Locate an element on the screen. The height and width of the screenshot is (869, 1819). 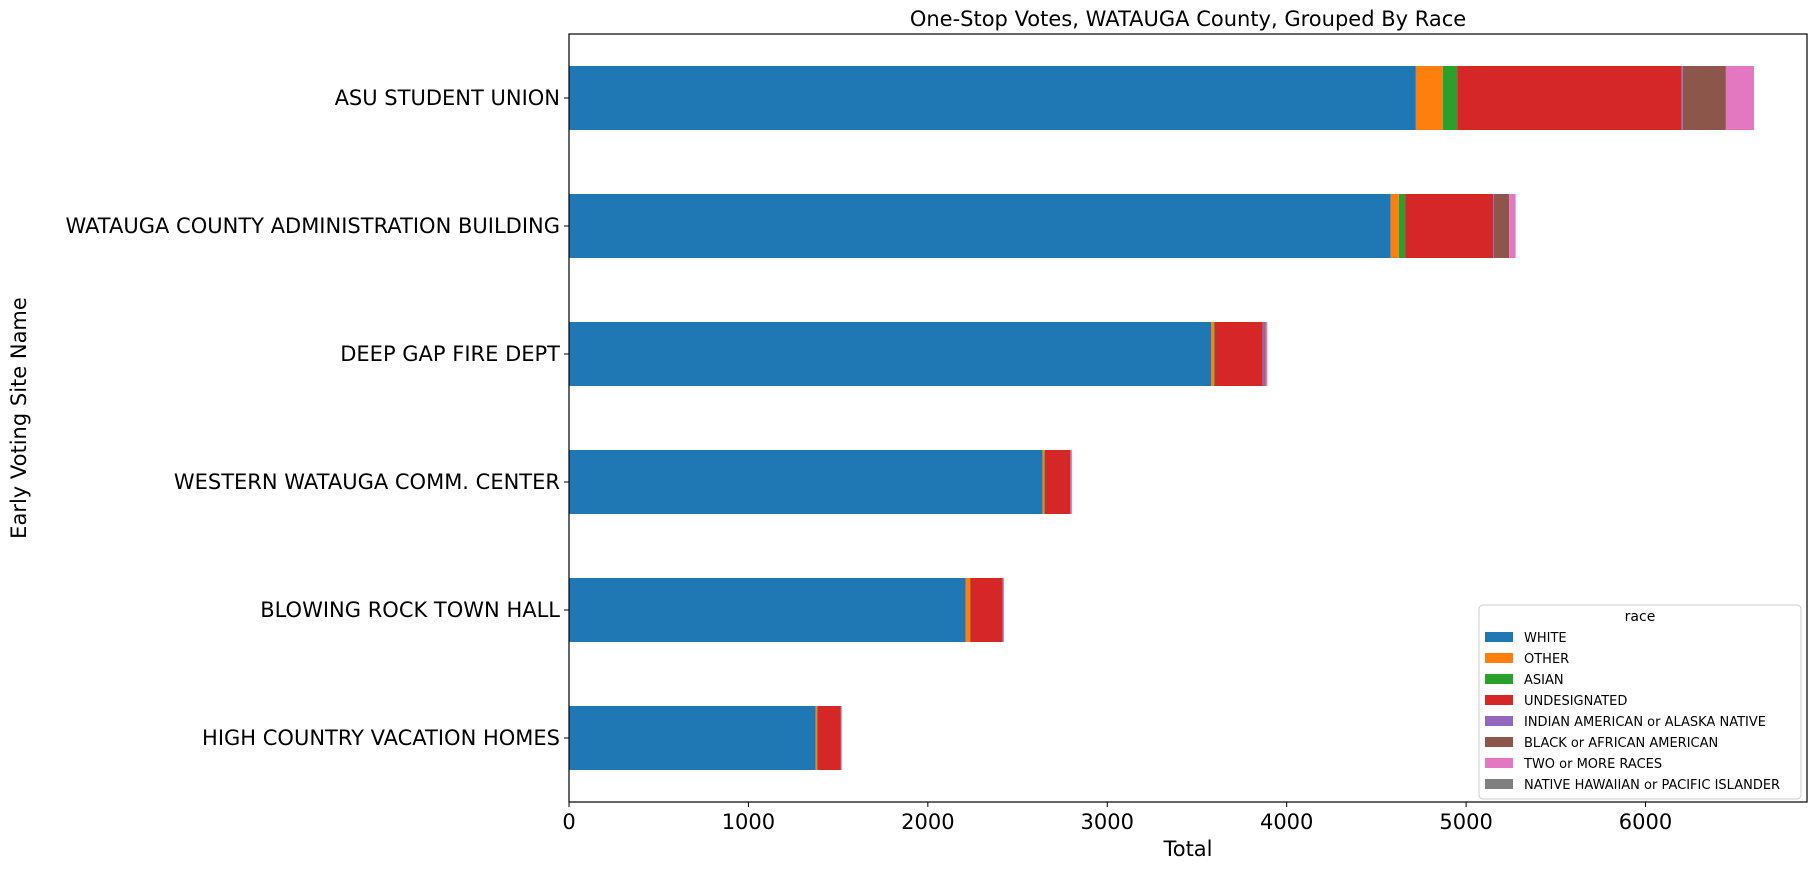
x-axis-label: Total is located at coordinates (1187, 849).